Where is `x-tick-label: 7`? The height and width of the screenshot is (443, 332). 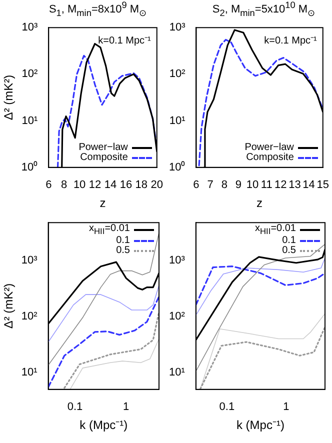
x-tick-label: 7 is located at coordinates (210, 185).